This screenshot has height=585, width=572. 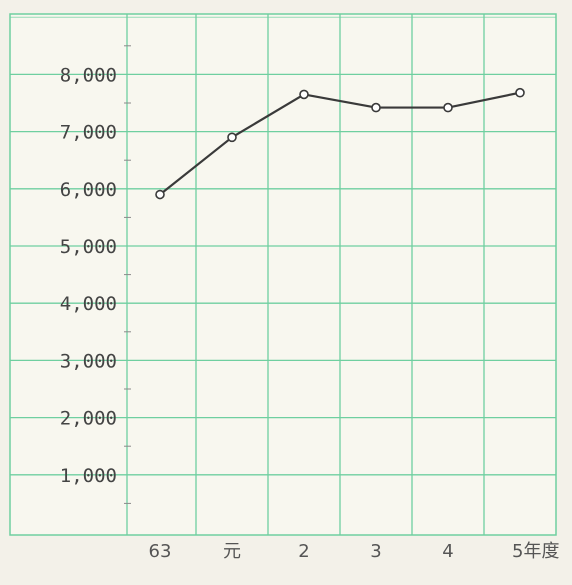 I want to click on y-tick-label: 6,000, so click(x=88, y=190).